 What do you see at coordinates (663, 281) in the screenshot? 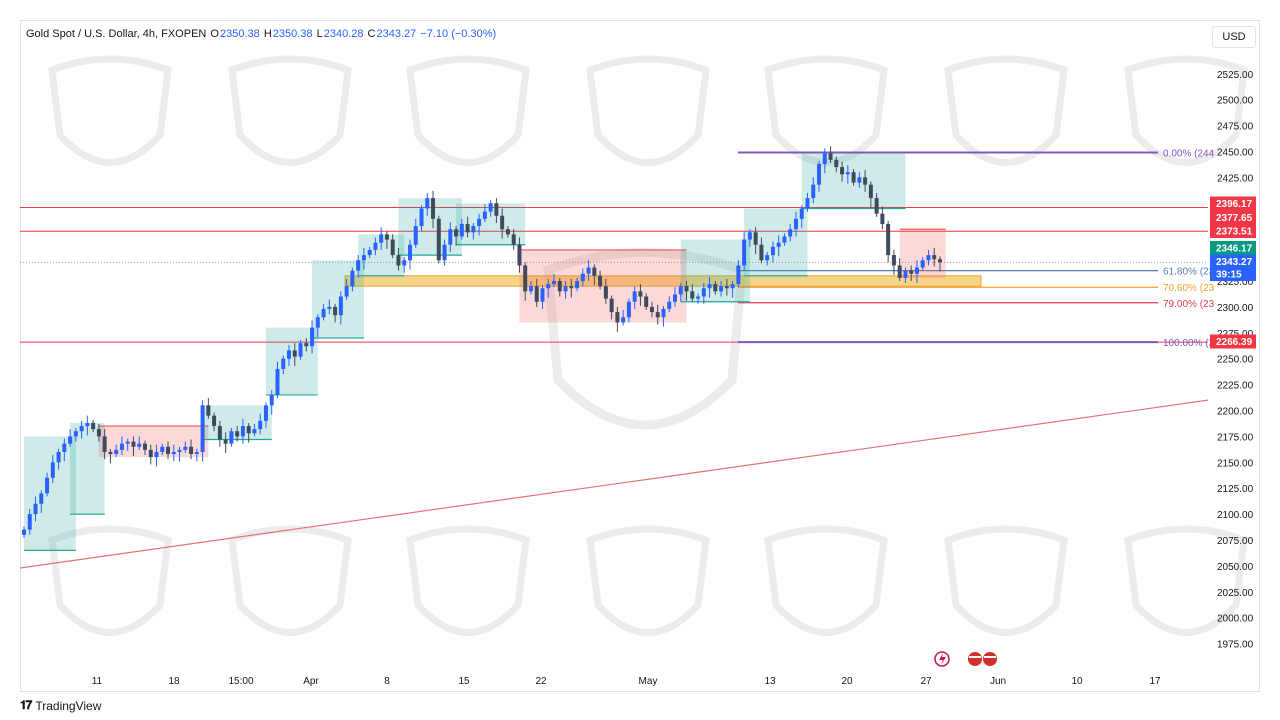
I see `demand-zone` at bounding box center [663, 281].